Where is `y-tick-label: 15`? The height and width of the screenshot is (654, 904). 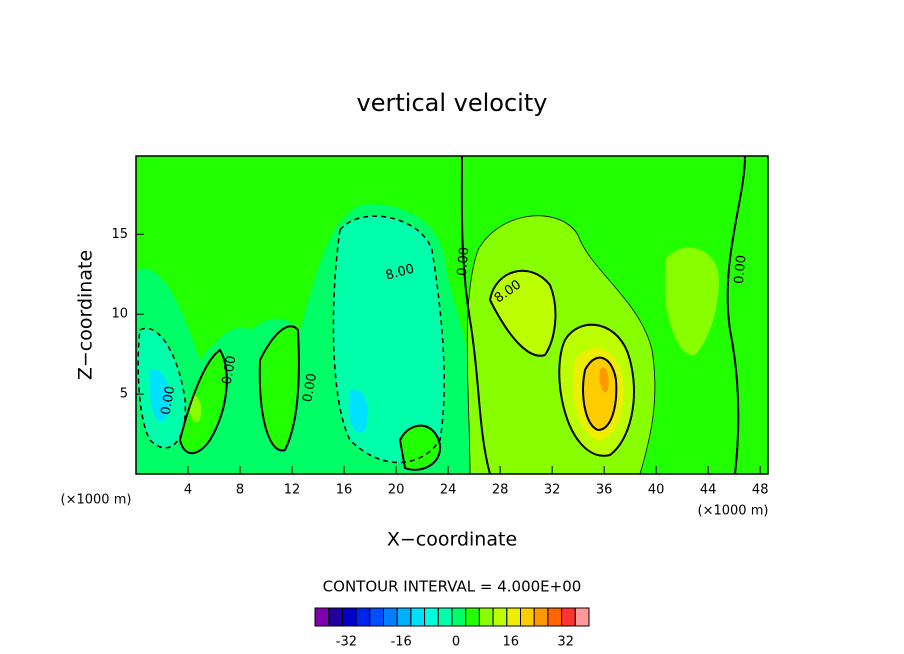 y-tick-label: 15 is located at coordinates (119, 234).